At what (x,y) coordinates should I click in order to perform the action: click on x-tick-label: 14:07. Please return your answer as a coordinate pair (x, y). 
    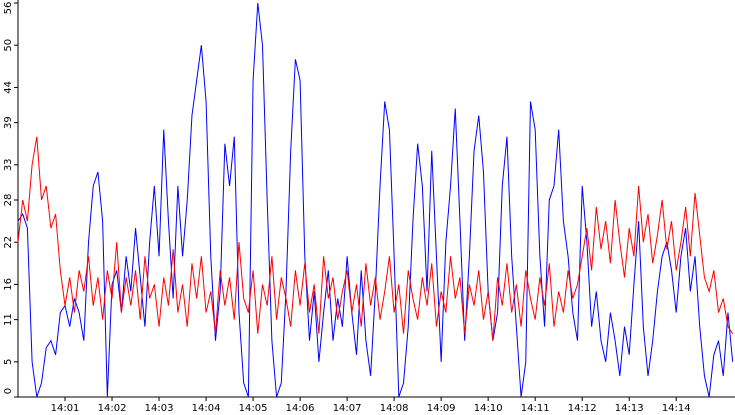
    Looking at the image, I should click on (347, 408).